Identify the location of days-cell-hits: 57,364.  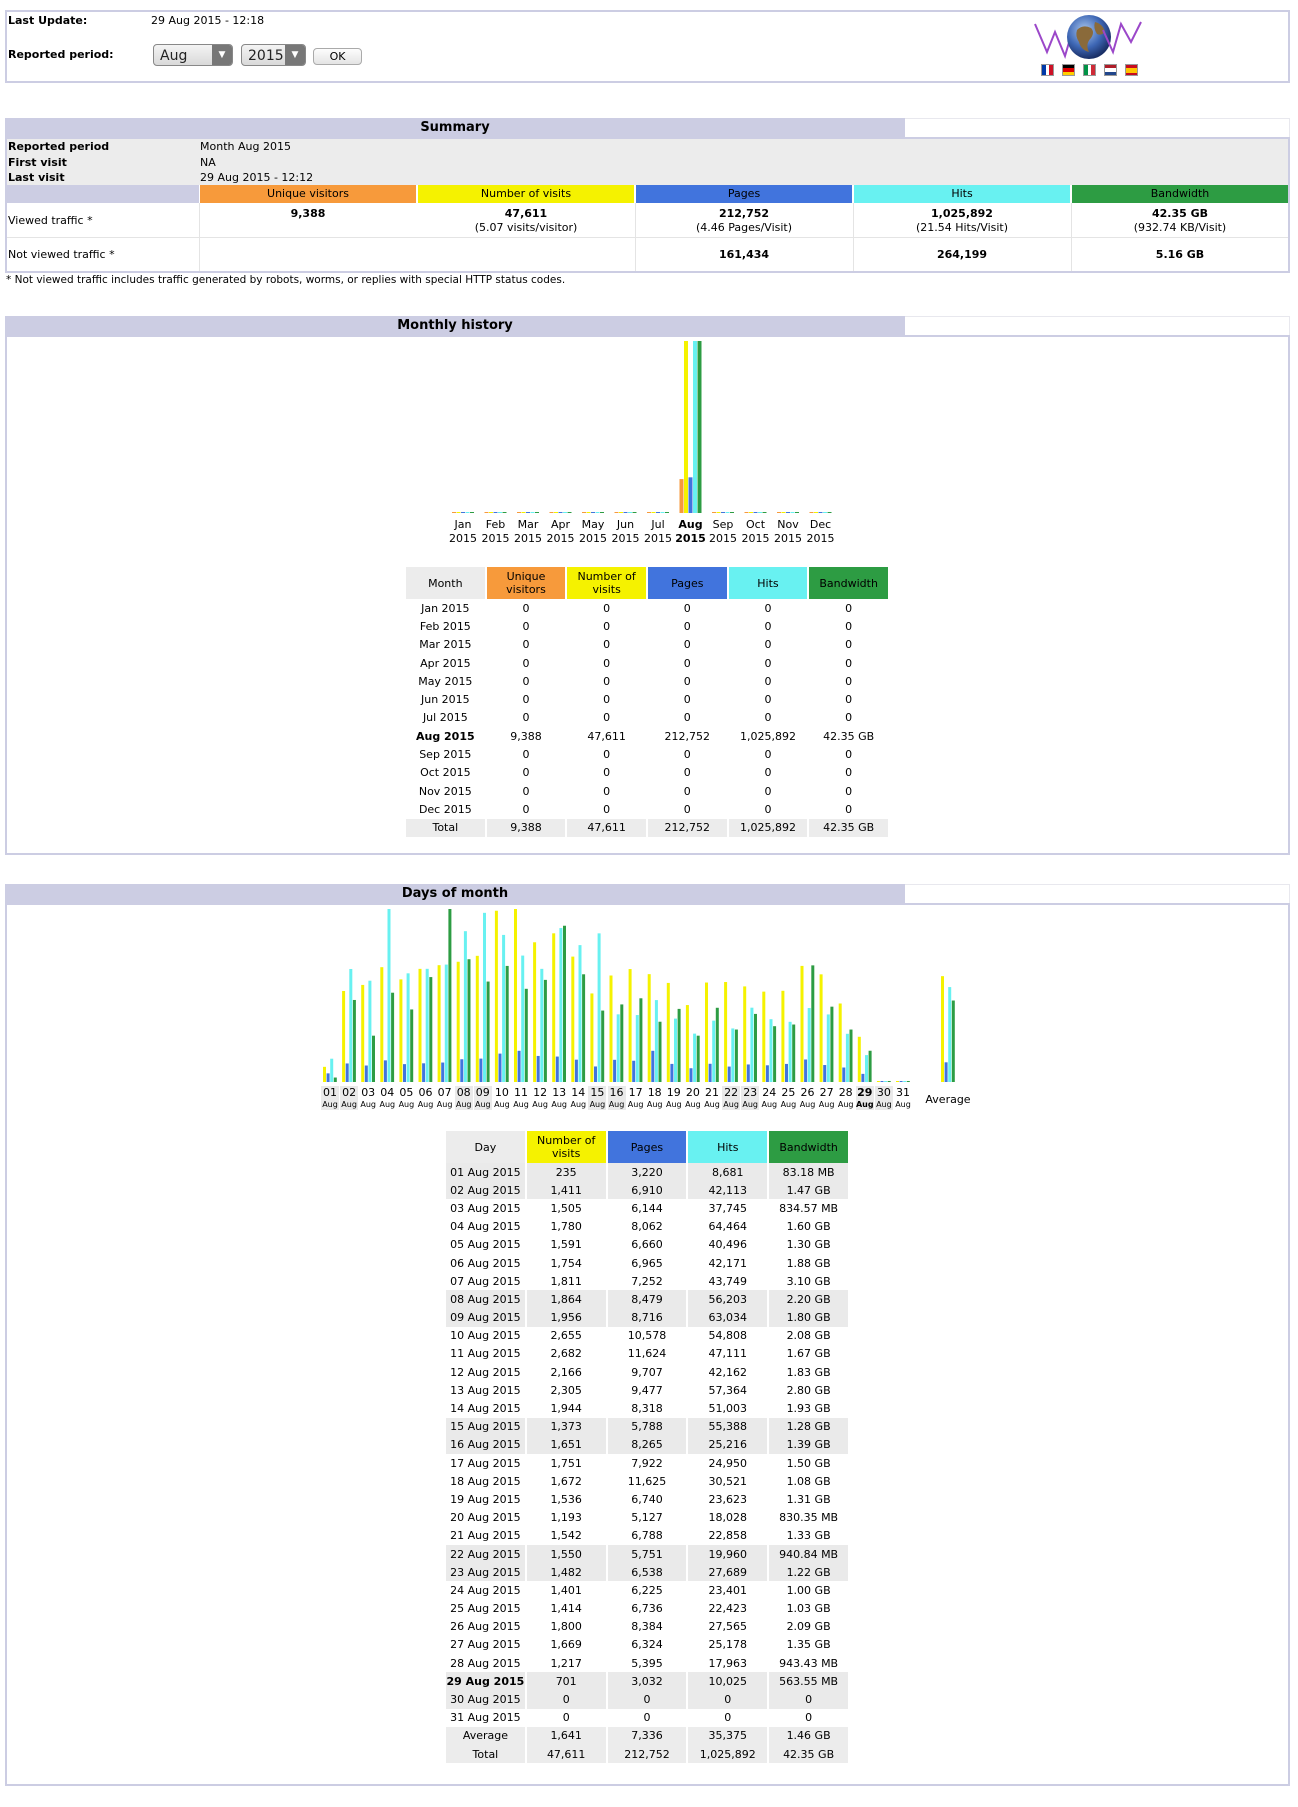
(728, 1390).